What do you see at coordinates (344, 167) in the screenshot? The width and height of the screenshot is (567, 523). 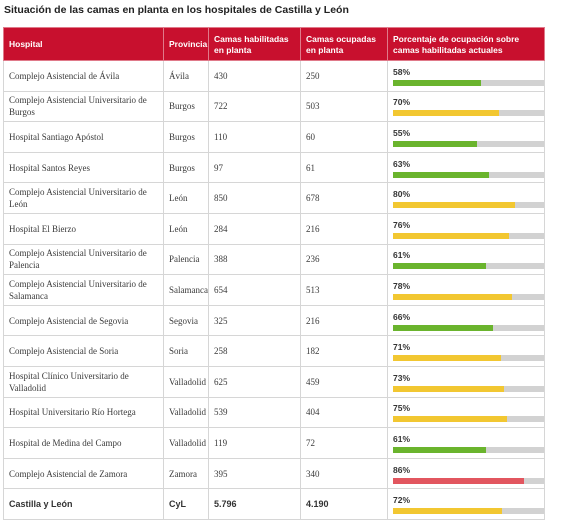 I see `ocupadas-cell: 61` at bounding box center [344, 167].